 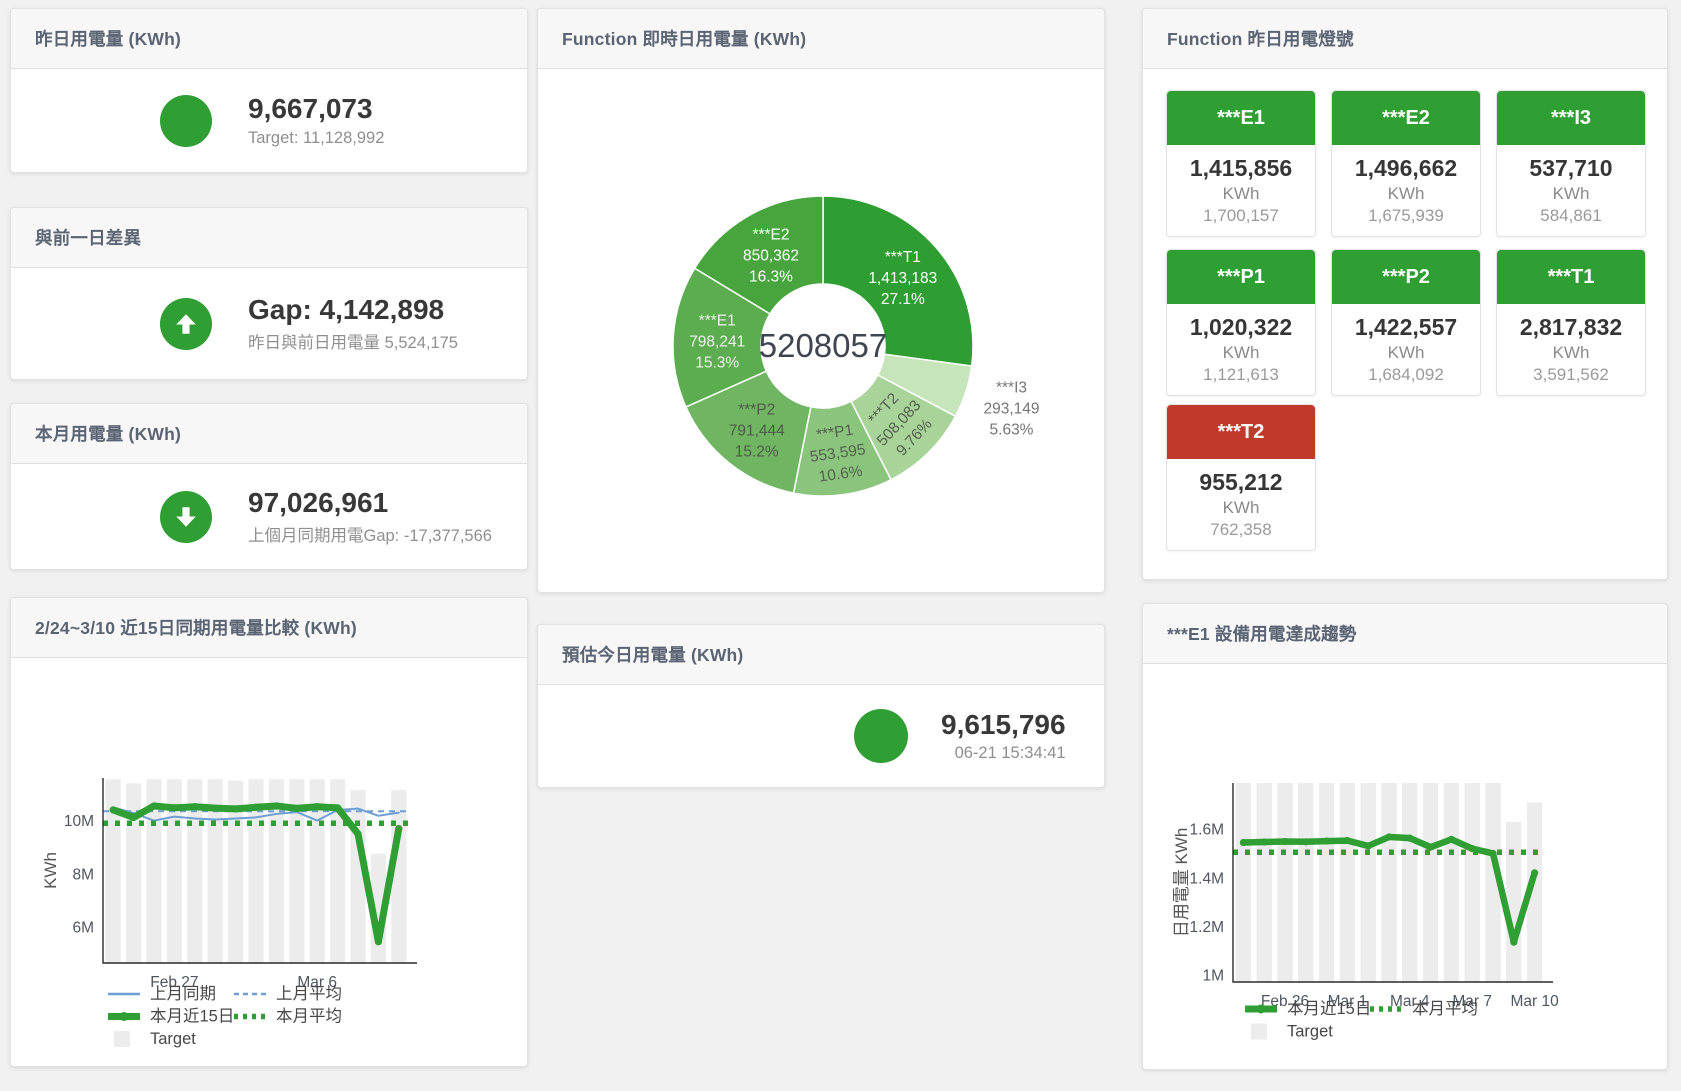 I want to click on tile-name: ***T2, so click(x=1241, y=432).